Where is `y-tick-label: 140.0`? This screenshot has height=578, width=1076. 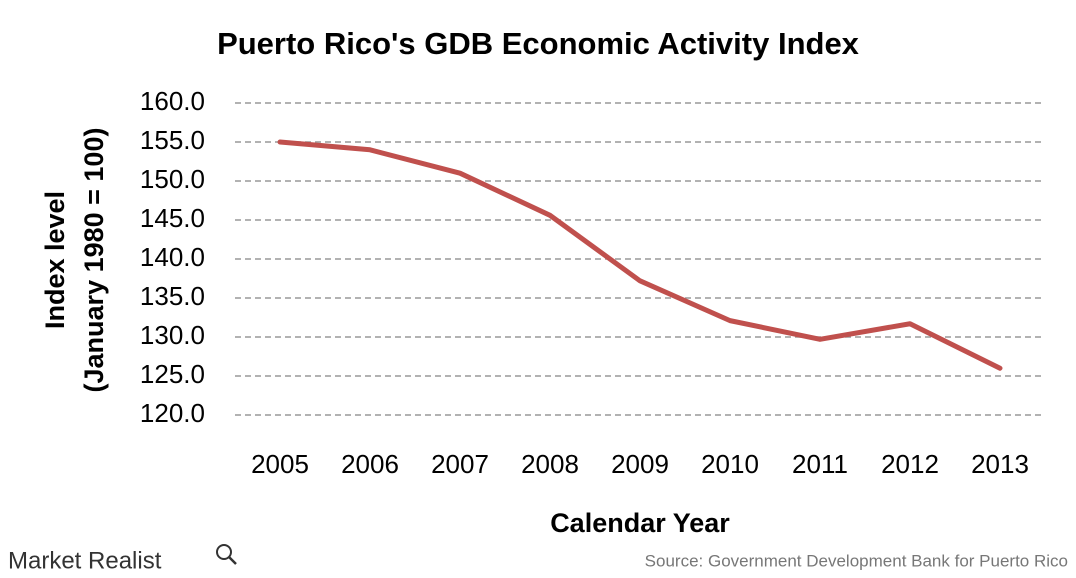 y-tick-label: 140.0 is located at coordinates (172, 257).